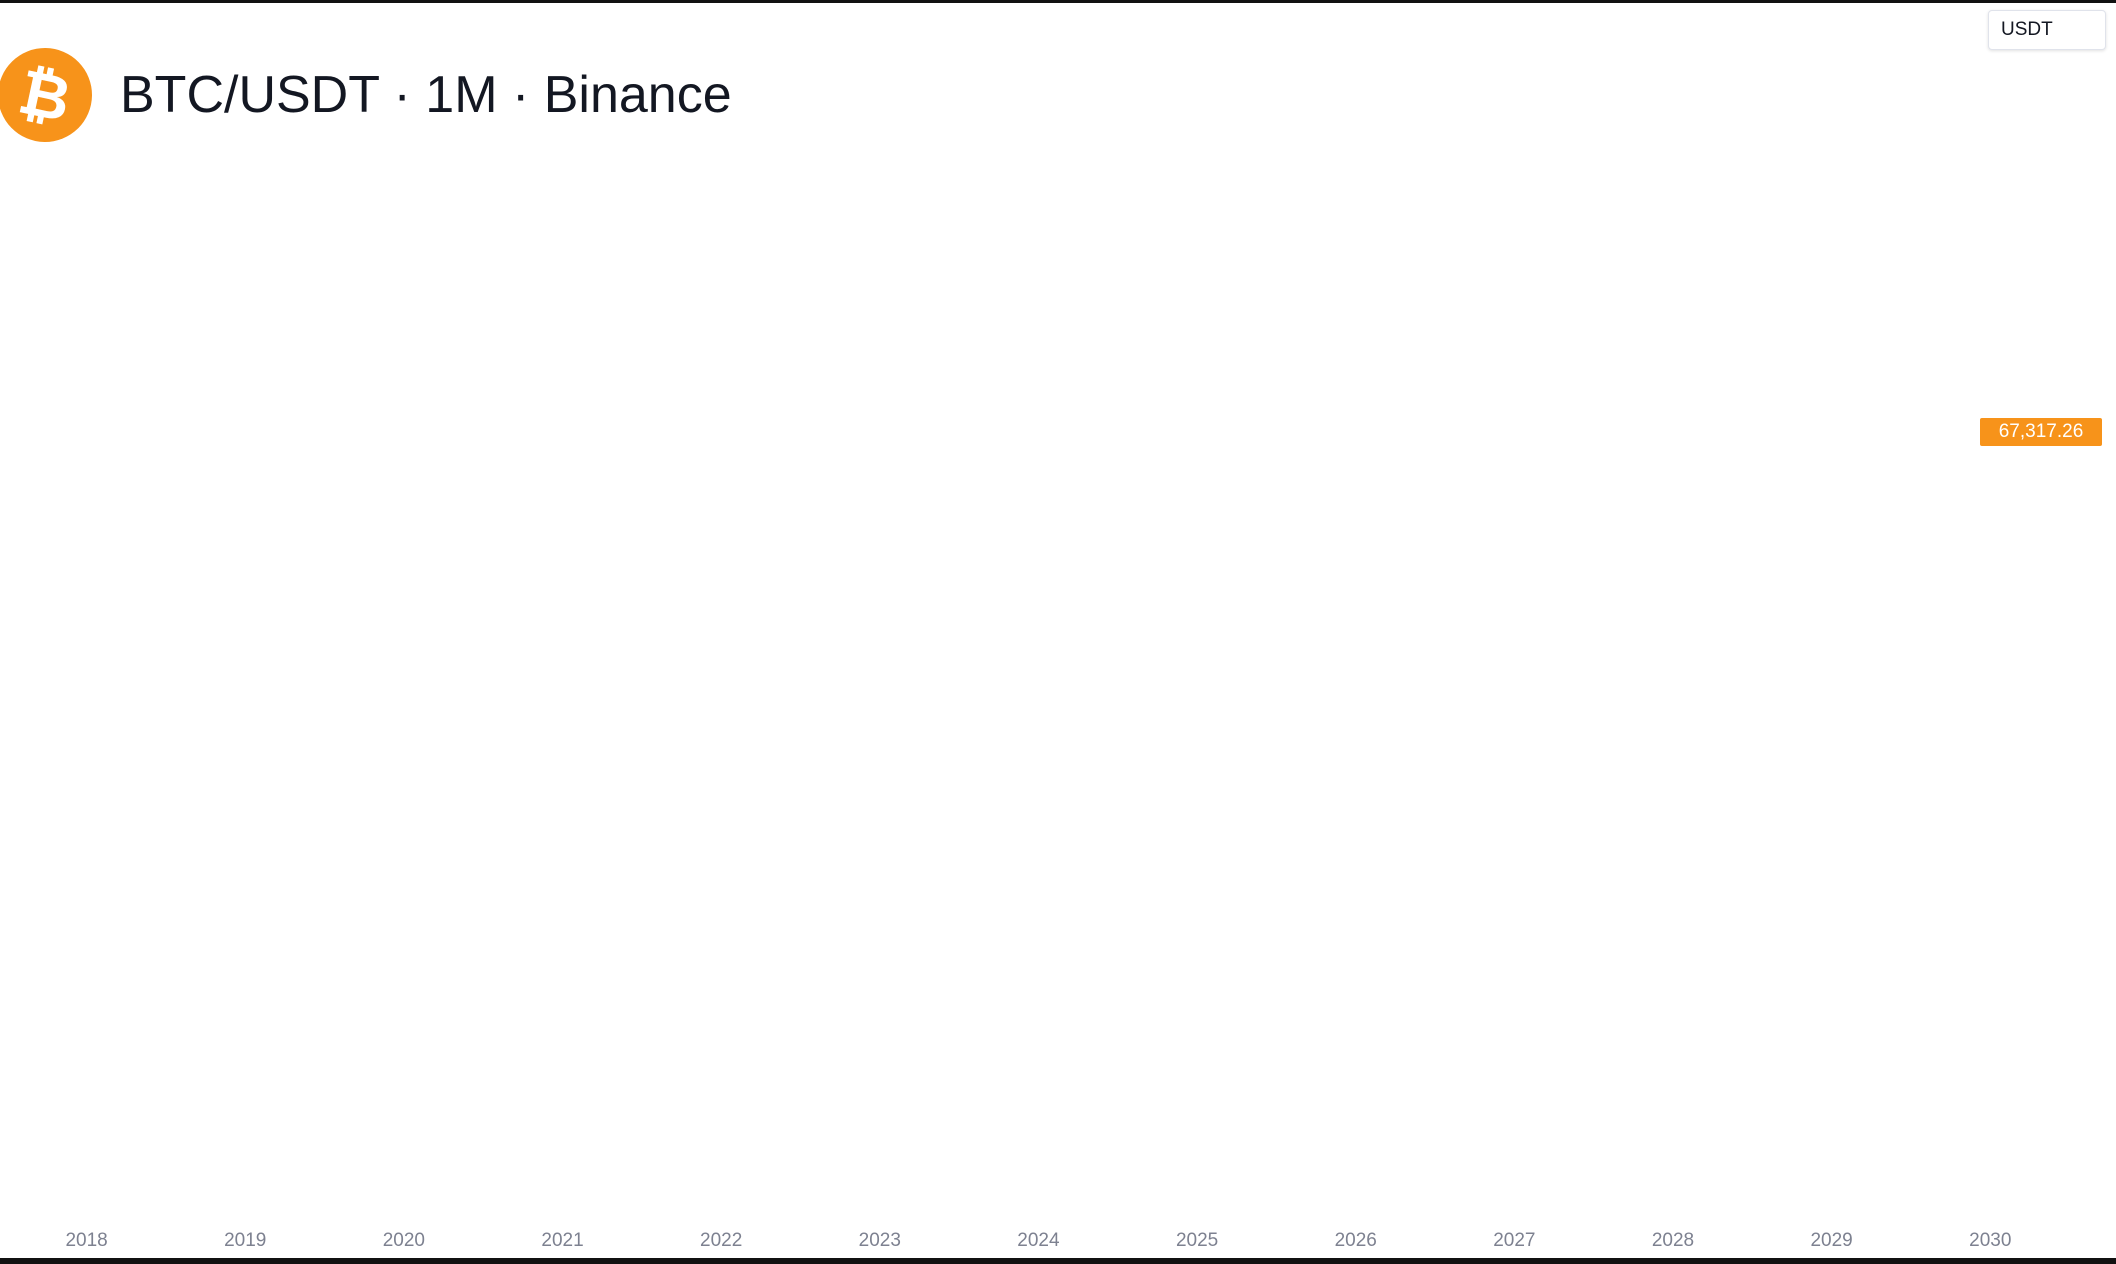 The width and height of the screenshot is (2116, 1264). I want to click on x-tick-label: 2022, so click(721, 1240).